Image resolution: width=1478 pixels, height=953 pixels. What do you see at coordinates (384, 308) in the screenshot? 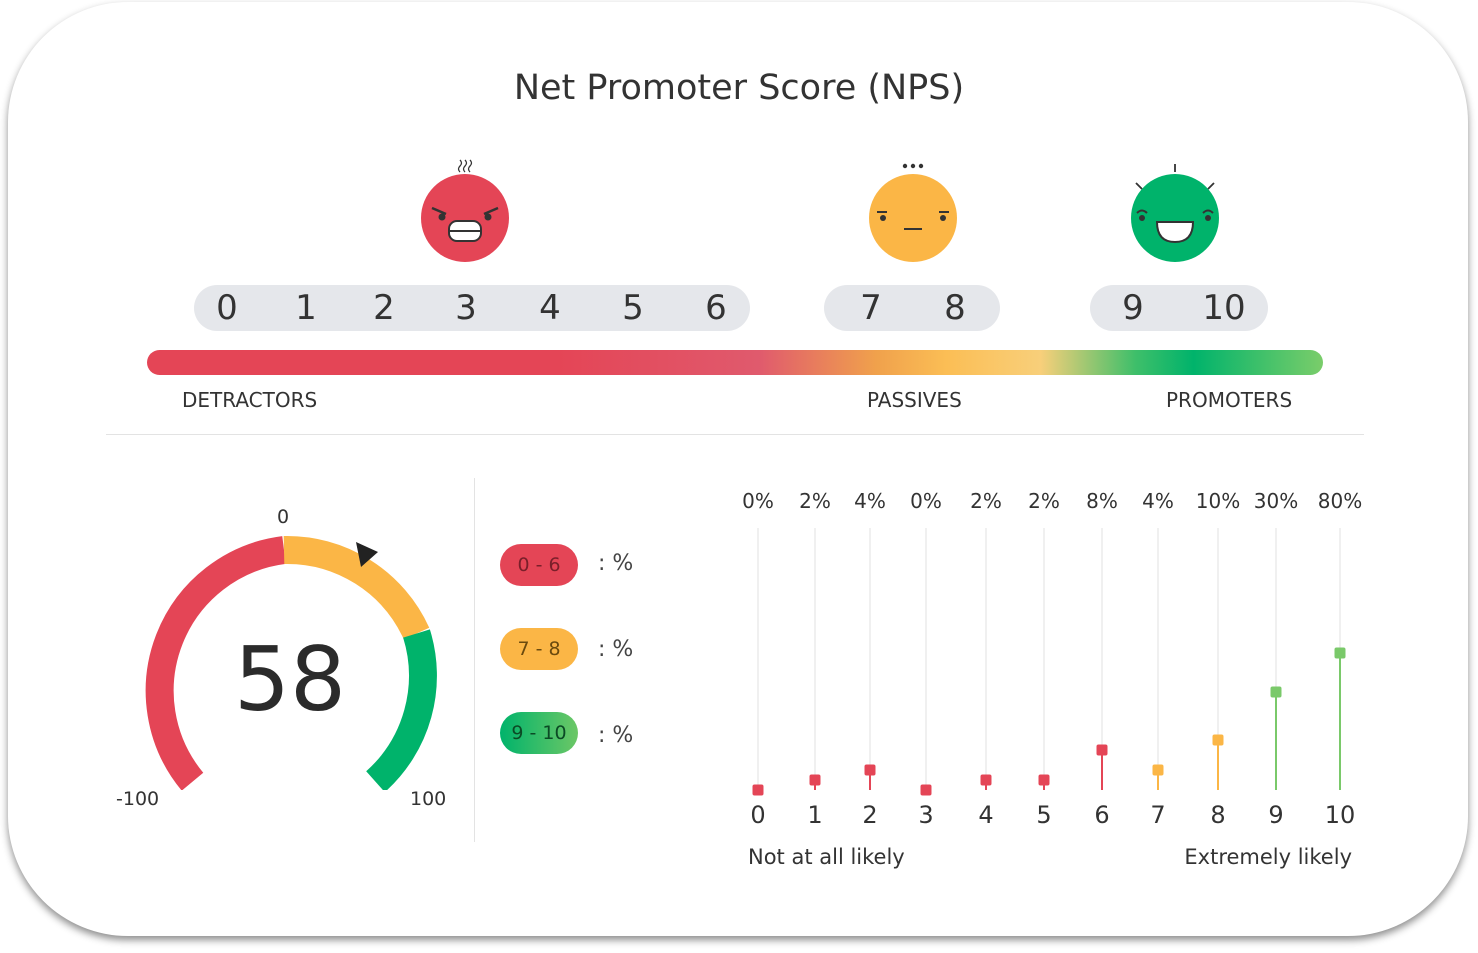
I see `scale-number: 2` at bounding box center [384, 308].